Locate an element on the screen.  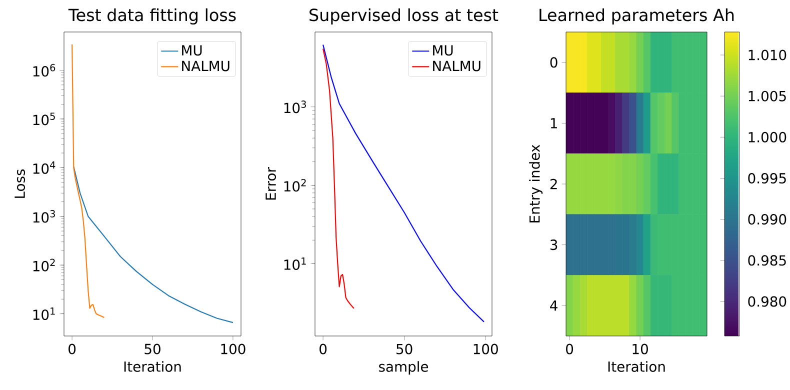
chart-title: Learned parameters Ah is located at coordinates (637, 16).